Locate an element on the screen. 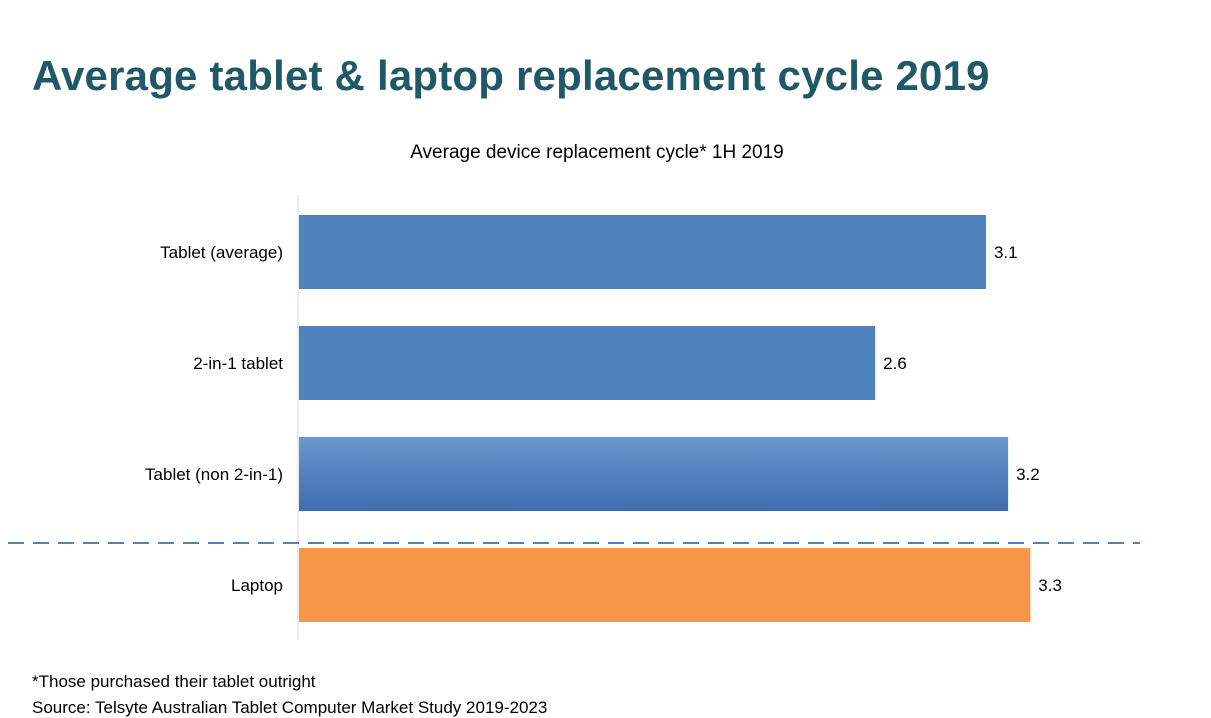 Image resolution: width=1211 pixels, height=718 pixels. bar-2-in-1-tablet is located at coordinates (587, 363).